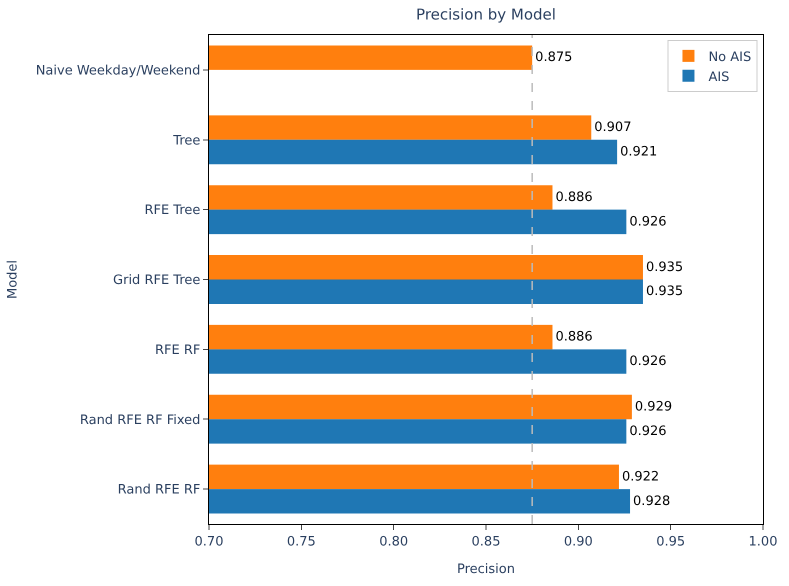 The image size is (789, 586). What do you see at coordinates (641, 476) in the screenshot?
I see `data-label: 0.922` at bounding box center [641, 476].